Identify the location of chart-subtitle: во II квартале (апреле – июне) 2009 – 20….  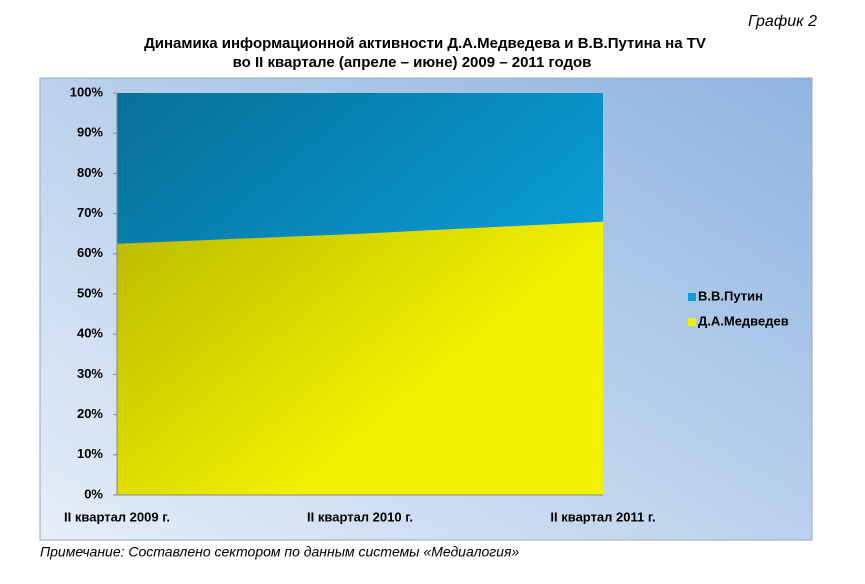
(412, 62).